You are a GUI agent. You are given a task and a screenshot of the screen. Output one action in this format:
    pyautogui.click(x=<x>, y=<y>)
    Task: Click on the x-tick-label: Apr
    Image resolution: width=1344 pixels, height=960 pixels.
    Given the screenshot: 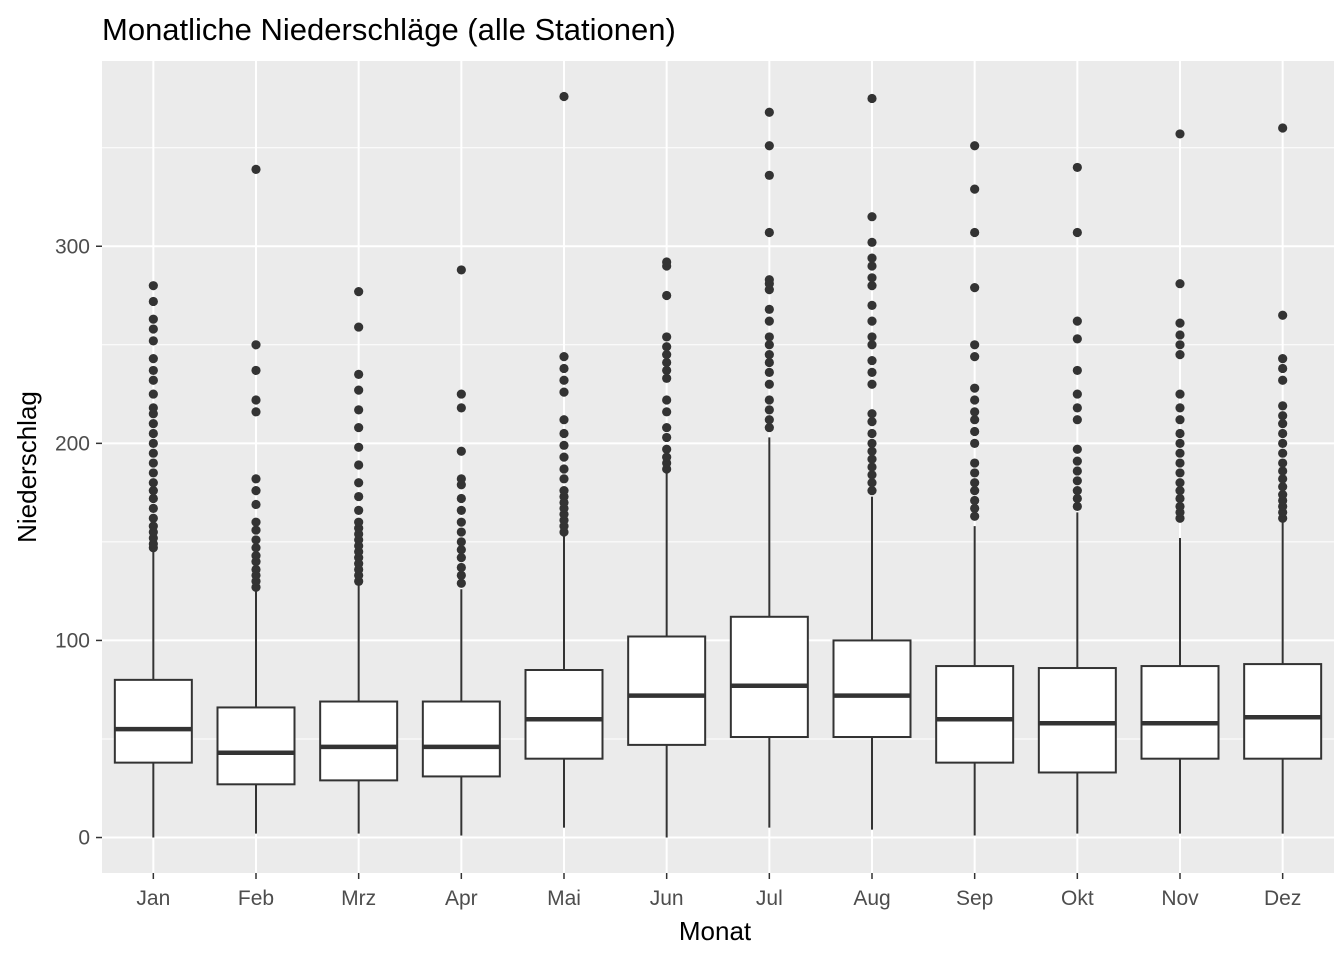 What is the action you would take?
    pyautogui.click(x=461, y=898)
    